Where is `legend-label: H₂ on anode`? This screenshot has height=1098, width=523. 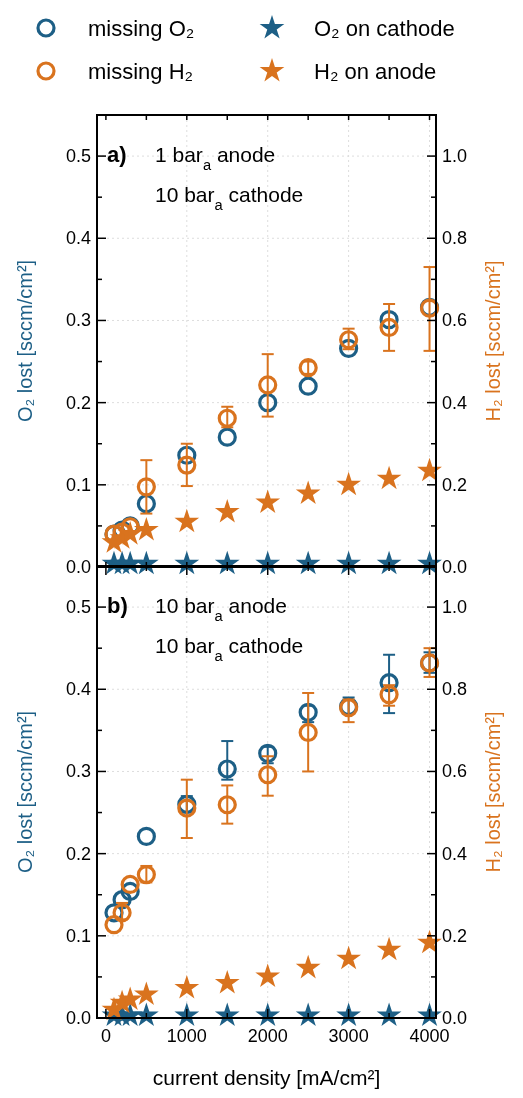
legend-label: H₂ on anode is located at coordinates (375, 71).